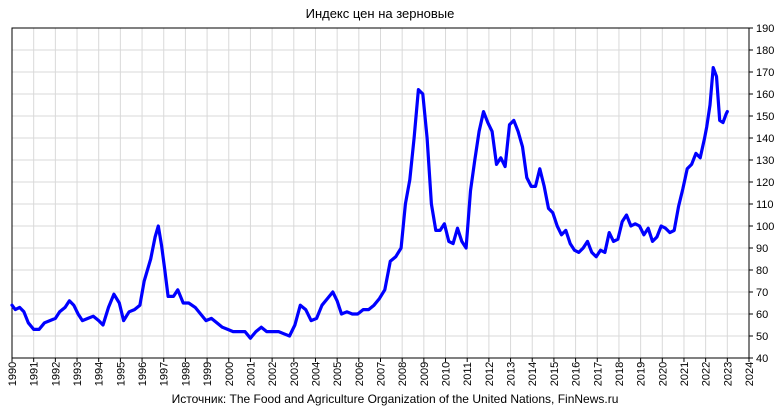 Image resolution: width=780 pixels, height=411 pixels. What do you see at coordinates (447, 374) in the screenshot?
I see `x-tick-label: 2010` at bounding box center [447, 374].